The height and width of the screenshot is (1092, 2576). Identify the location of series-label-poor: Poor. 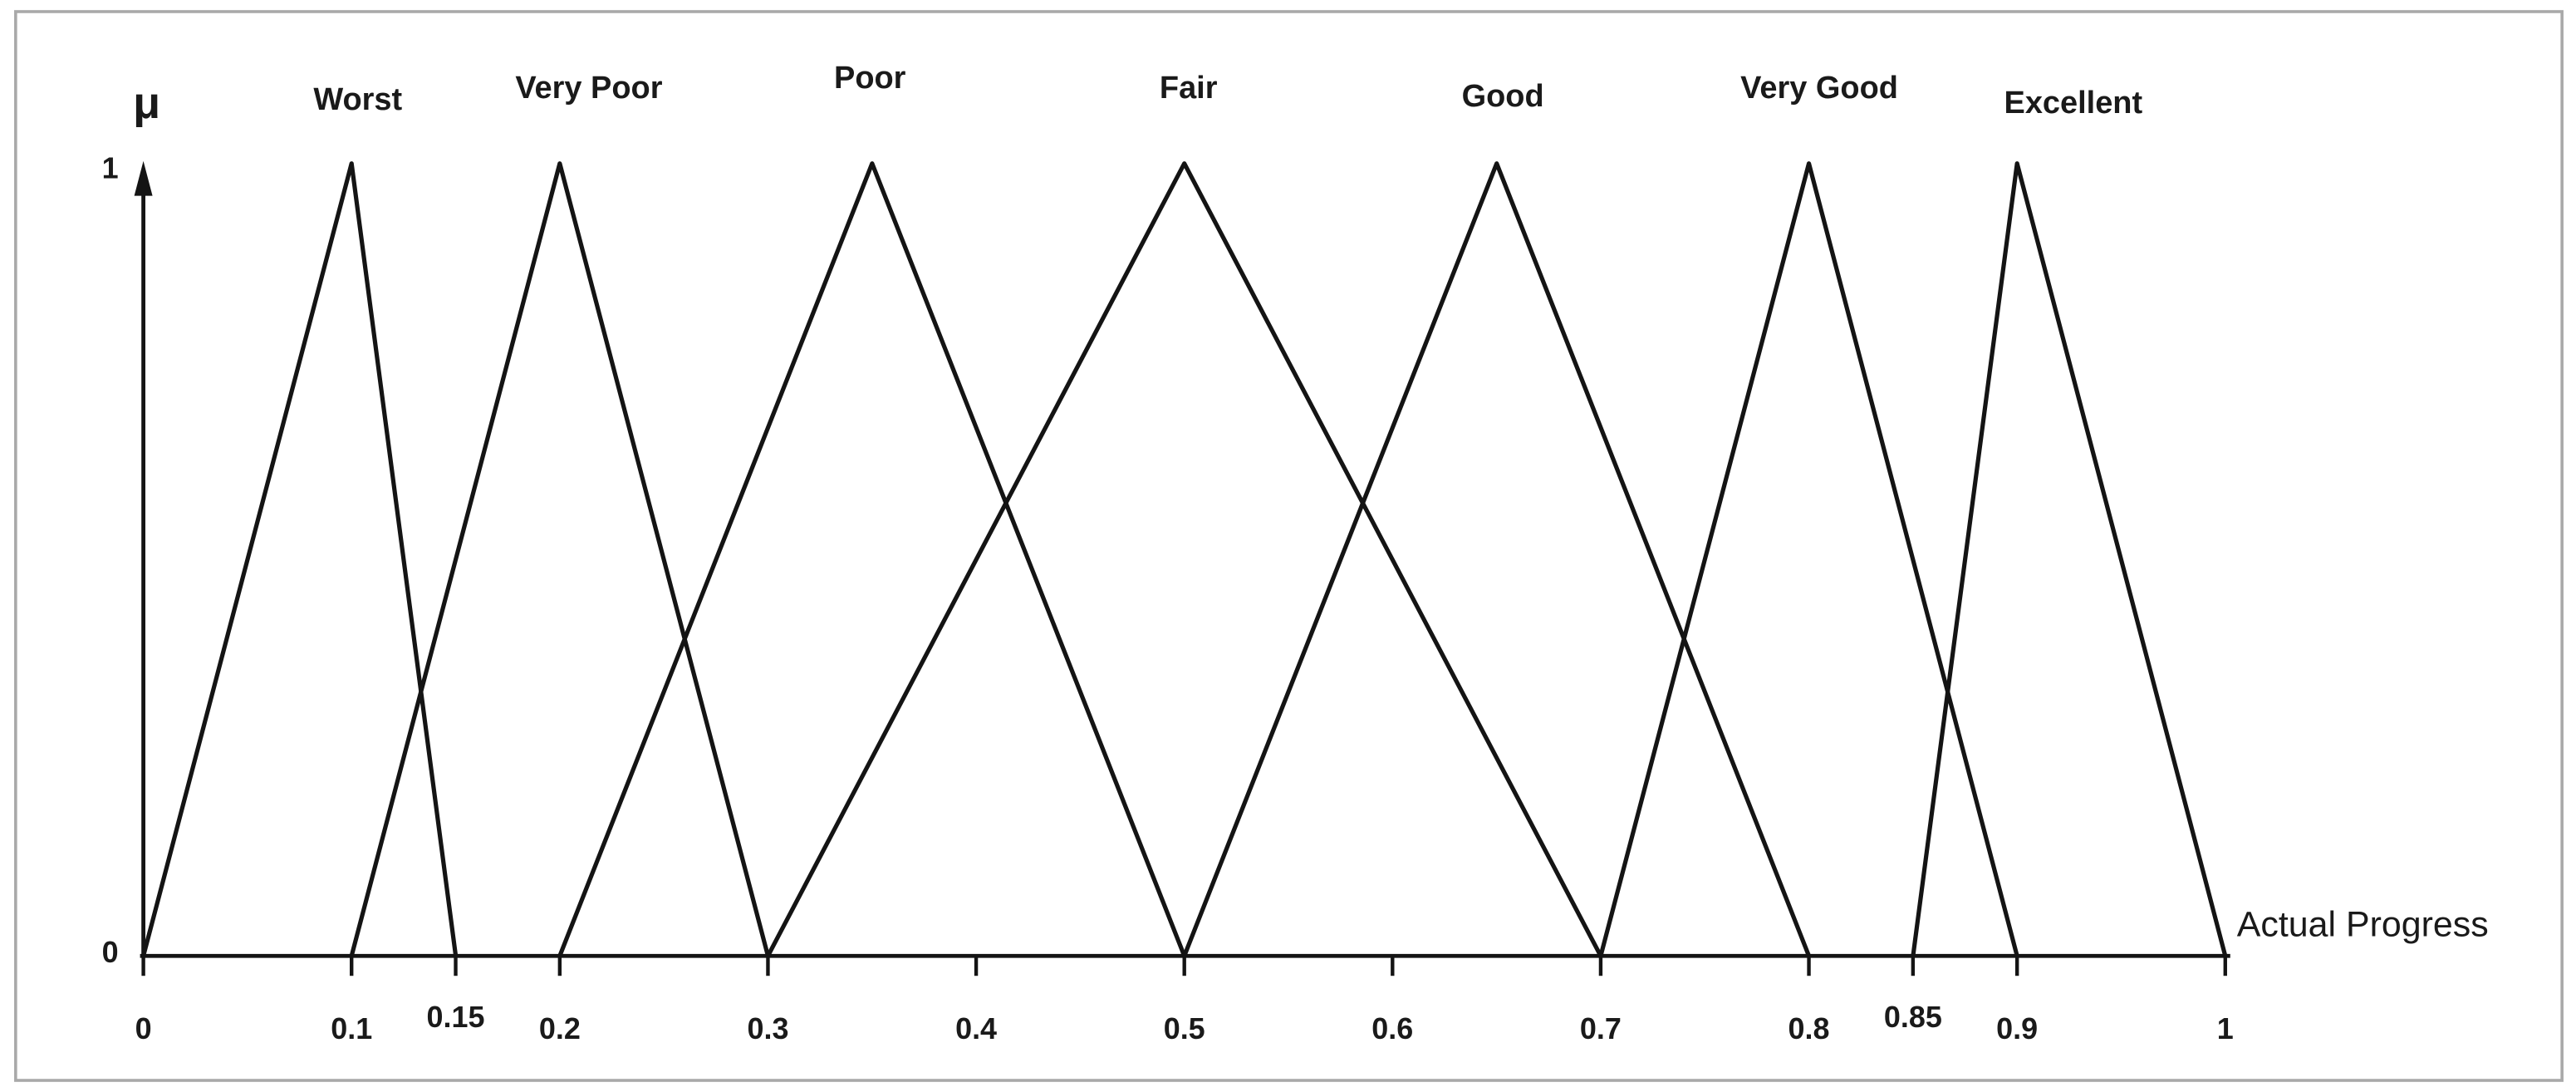
(870, 78).